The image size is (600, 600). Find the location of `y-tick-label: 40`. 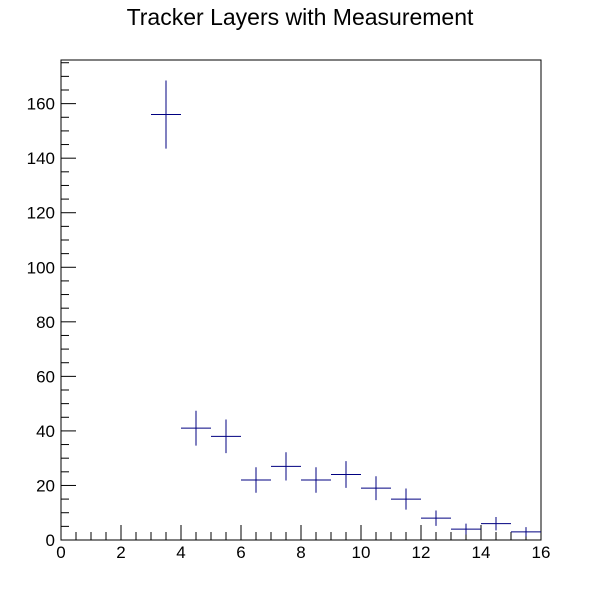

y-tick-label: 40 is located at coordinates (45, 431).